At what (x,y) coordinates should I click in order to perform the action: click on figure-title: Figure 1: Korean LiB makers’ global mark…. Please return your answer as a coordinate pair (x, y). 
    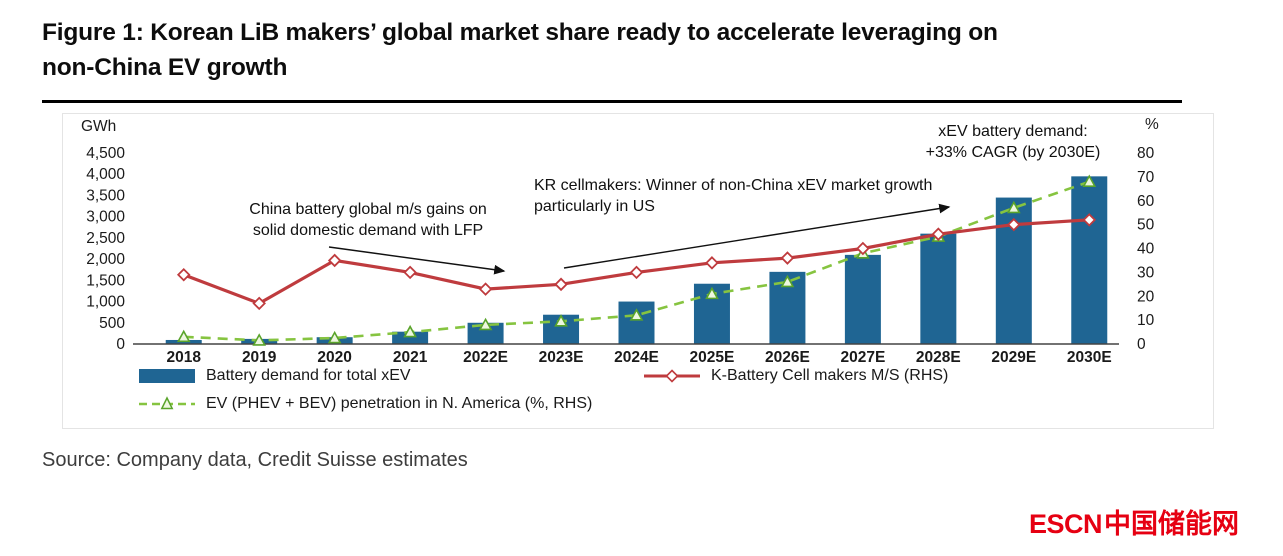
    Looking at the image, I should click on (622, 51).